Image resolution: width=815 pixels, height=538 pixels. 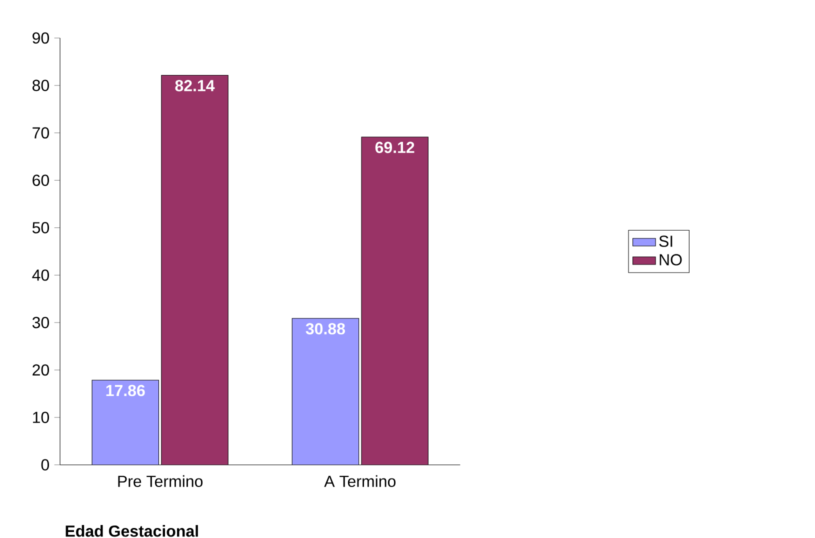 What do you see at coordinates (360, 481) in the screenshot?
I see `x-tick-label: A Termino` at bounding box center [360, 481].